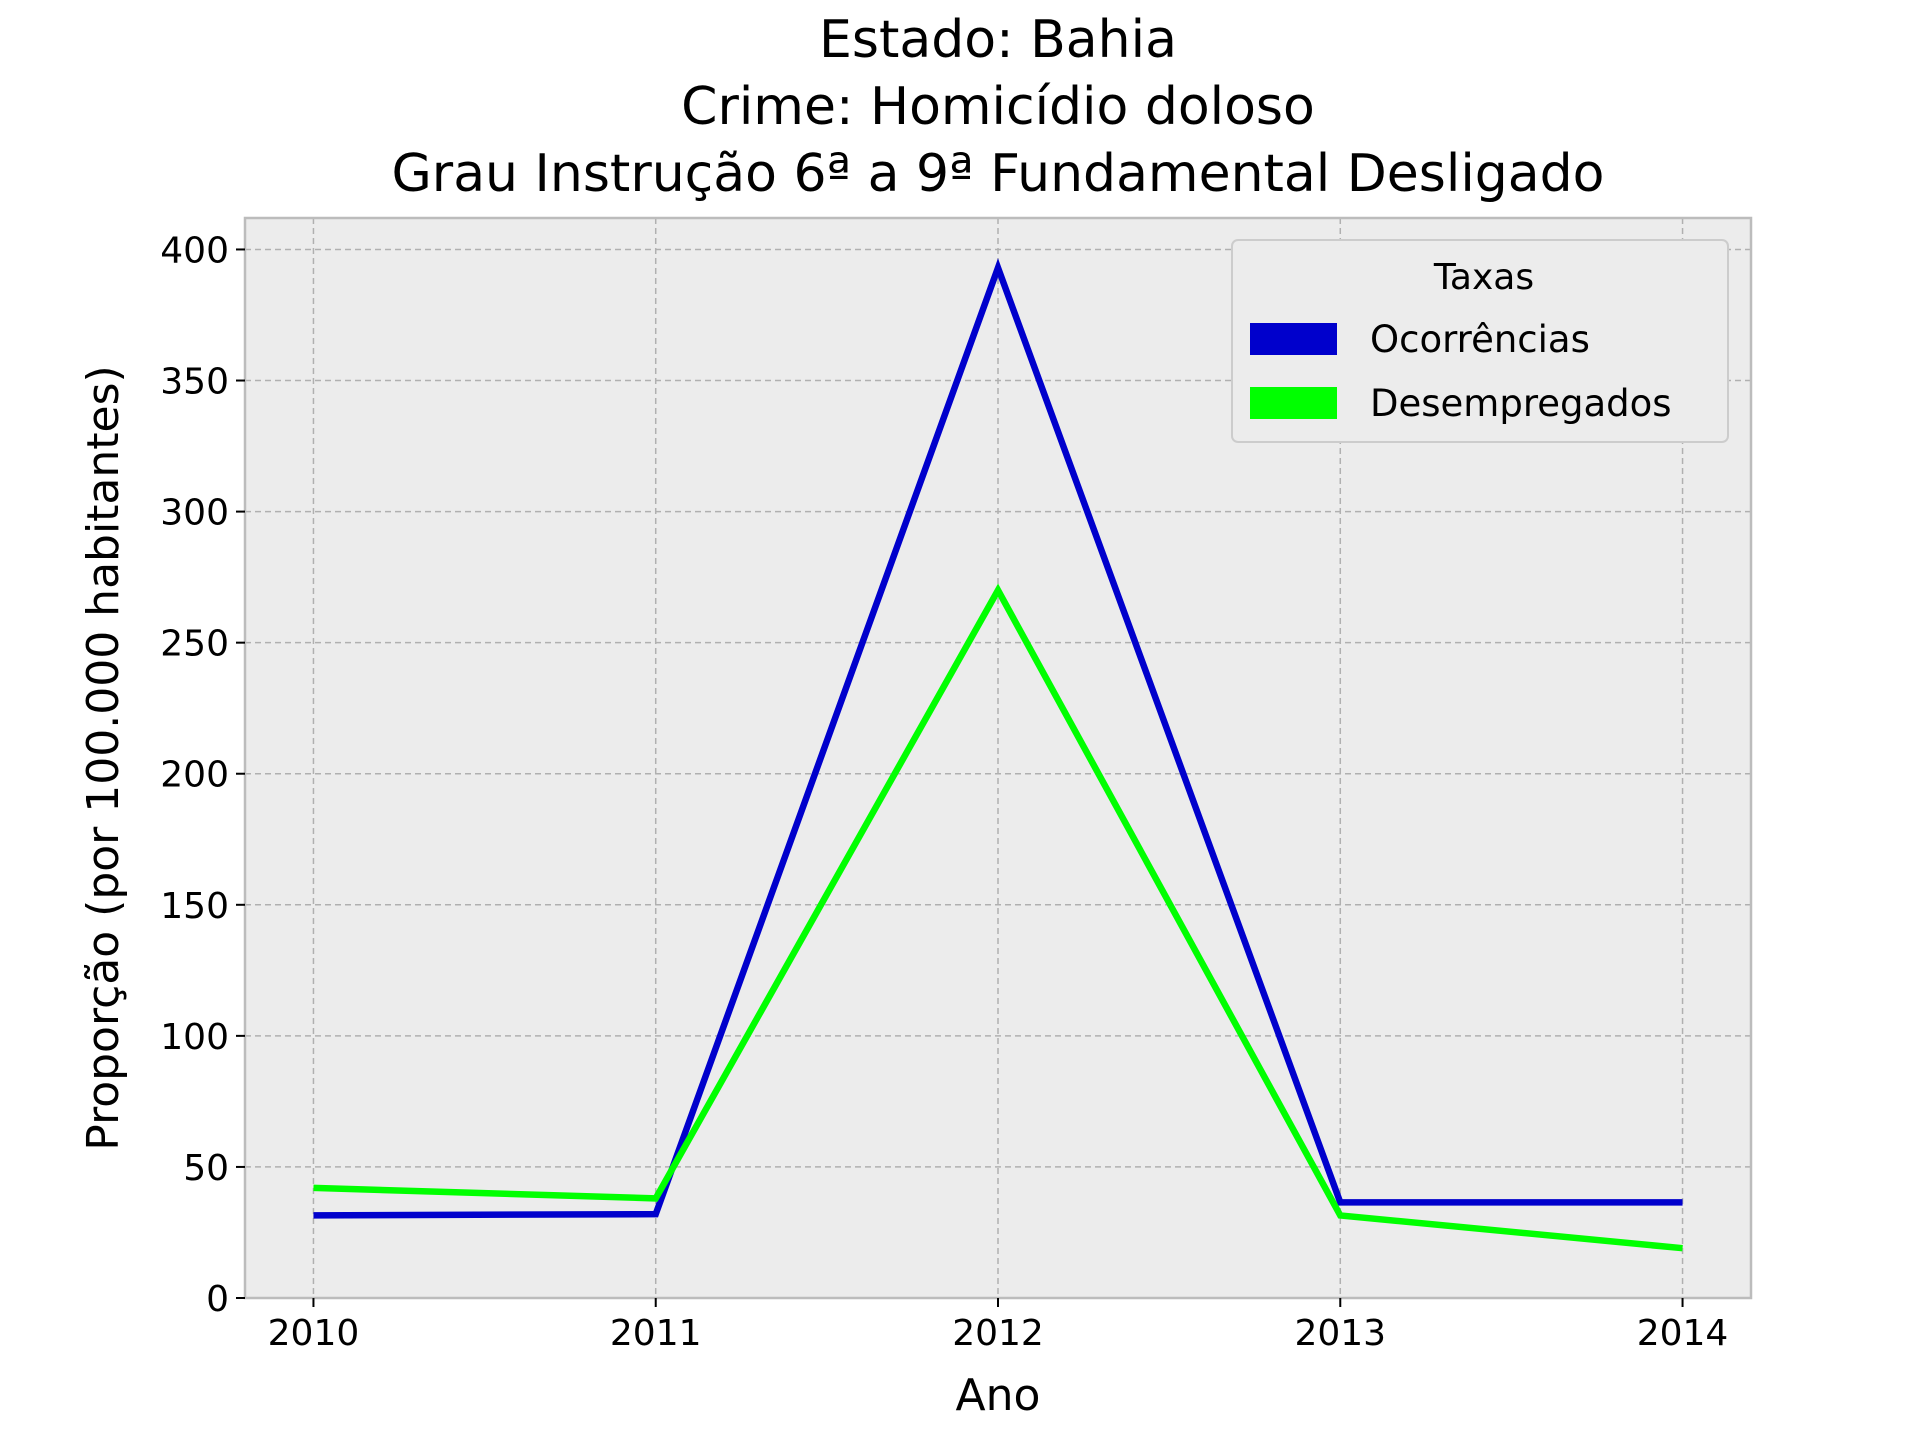  I want to click on y-tick-label: 0, so click(217, 1299).